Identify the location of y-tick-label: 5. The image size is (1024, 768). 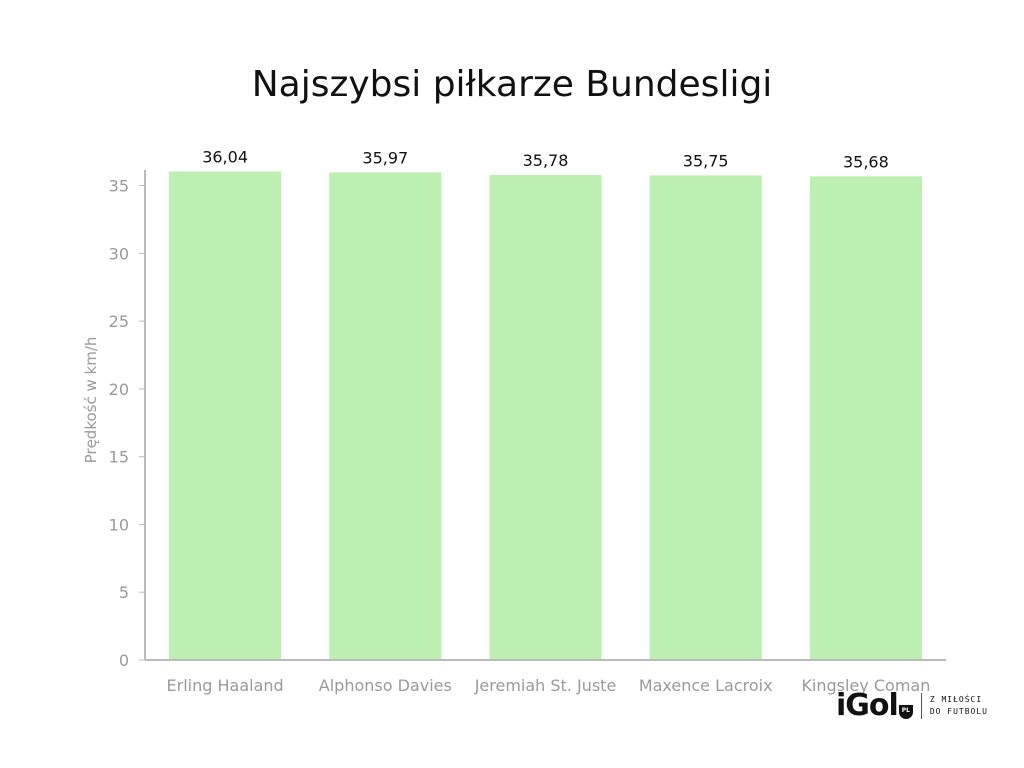
(124, 592).